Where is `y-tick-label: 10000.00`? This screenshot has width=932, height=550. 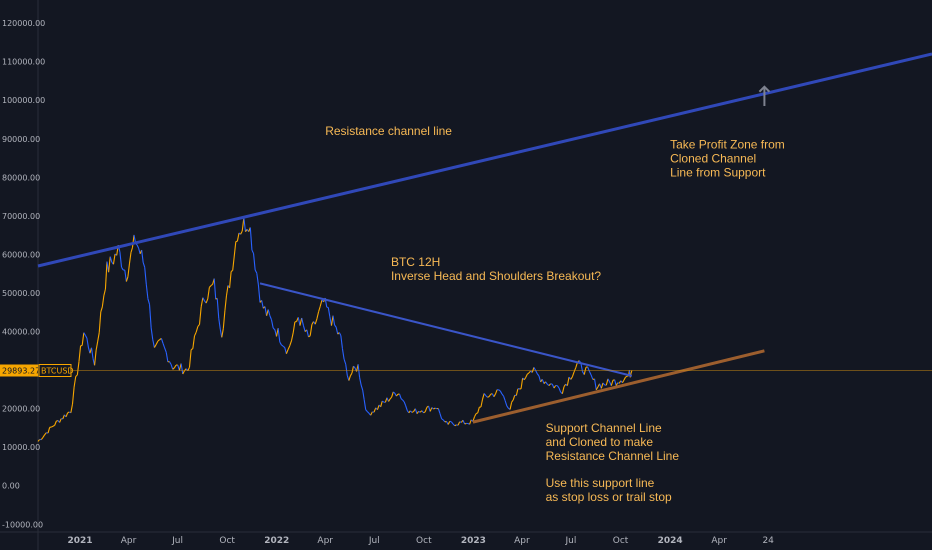
y-tick-label: 10000.00 is located at coordinates (21, 447).